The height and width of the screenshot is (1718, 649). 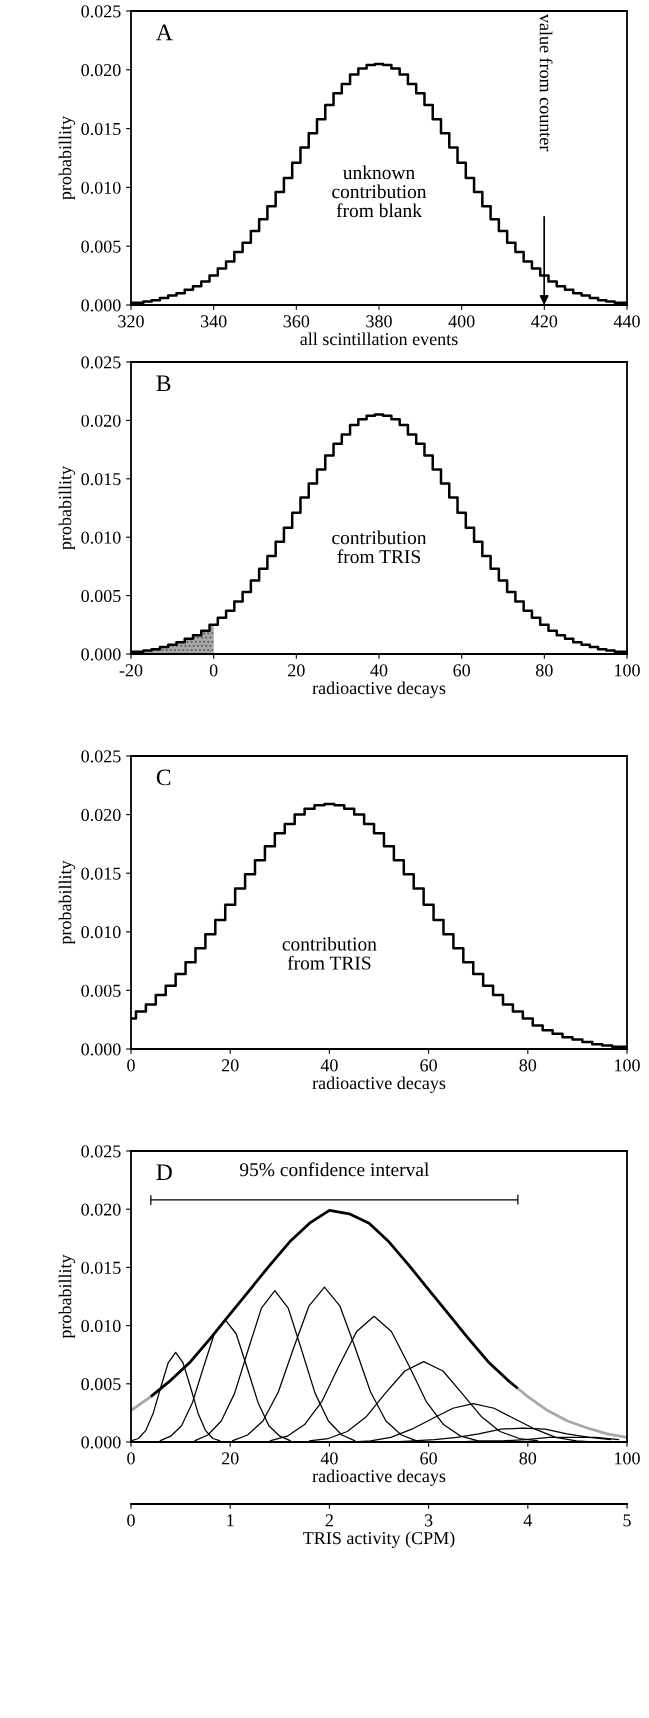 What do you see at coordinates (163, 777) in the screenshot?
I see `annotation: C` at bounding box center [163, 777].